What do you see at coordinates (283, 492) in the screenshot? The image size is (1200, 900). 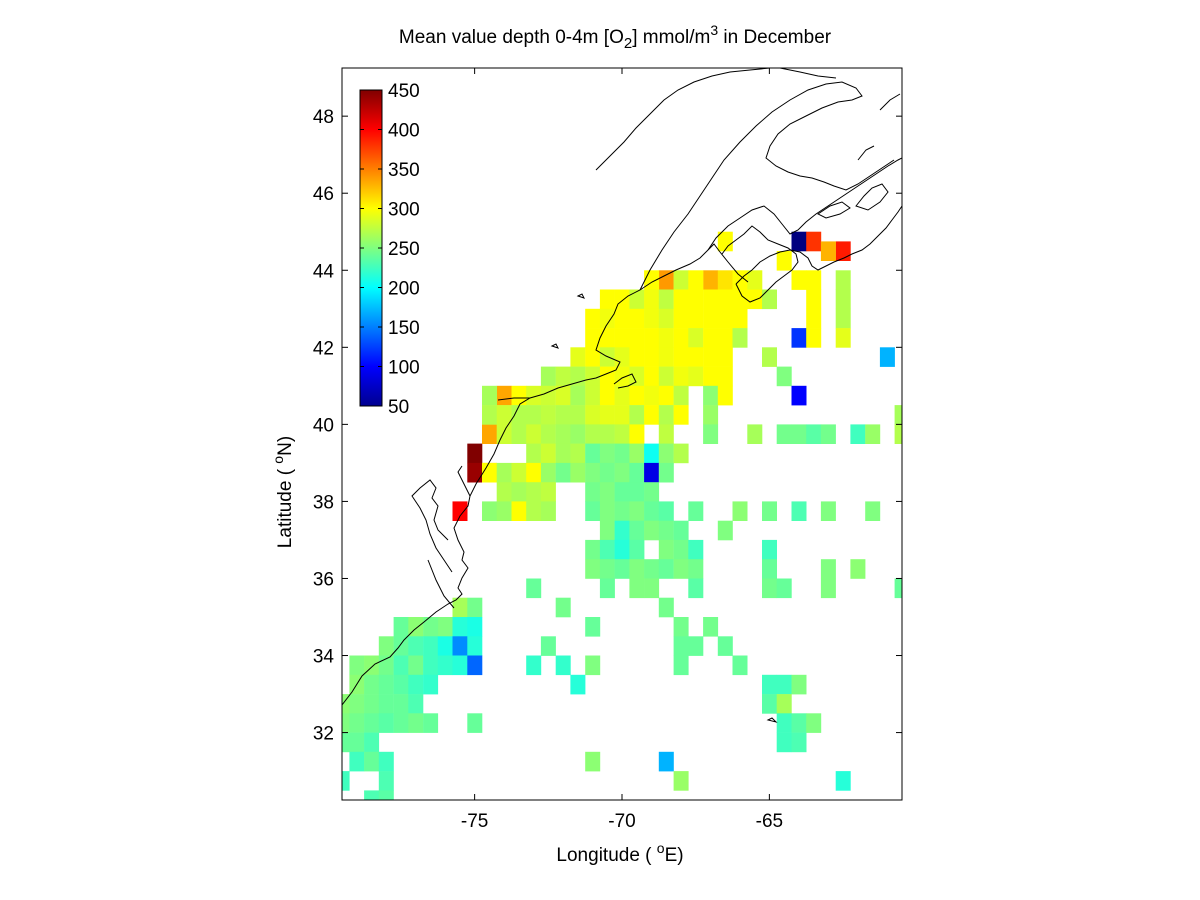 I see `y-axis-label: Latitude ( oN)` at bounding box center [283, 492].